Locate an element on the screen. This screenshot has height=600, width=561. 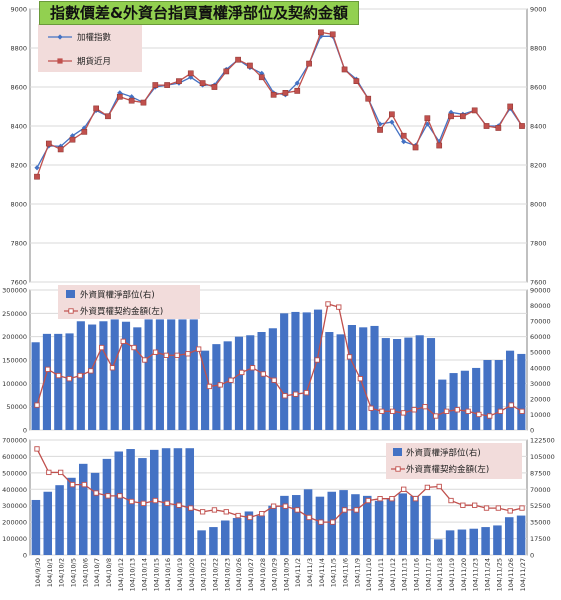
x-tick-label: 104/10/5 is located at coordinates (73, 572).